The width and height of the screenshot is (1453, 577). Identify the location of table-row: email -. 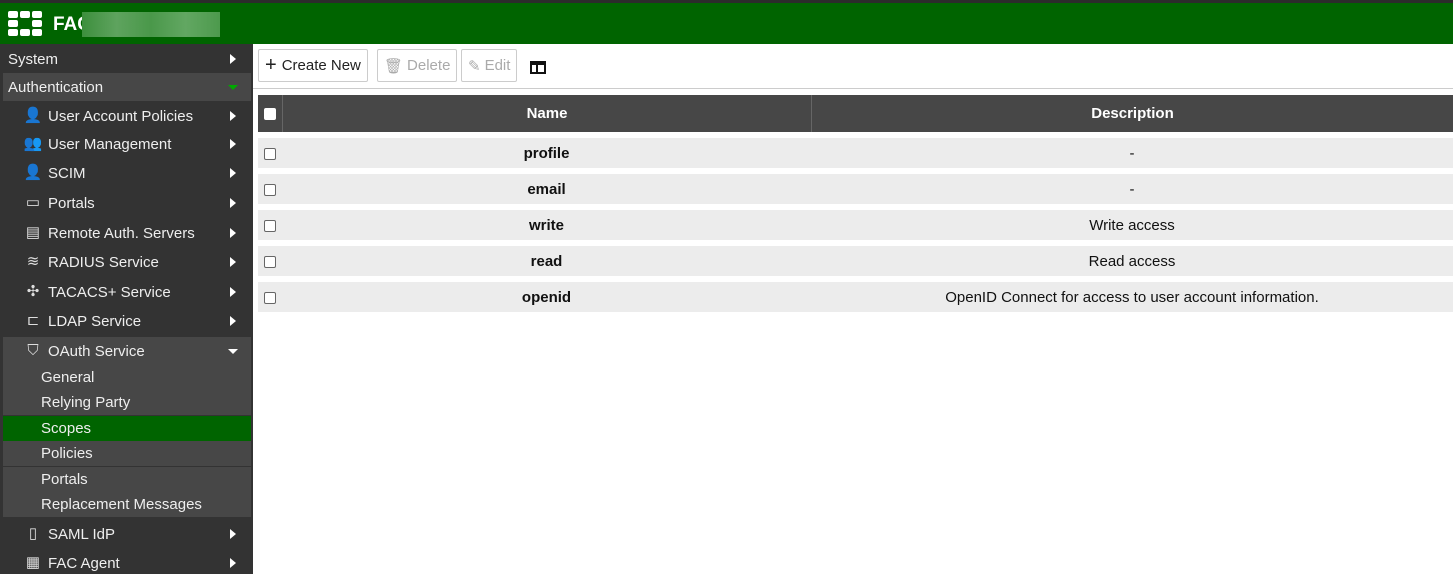
(855, 189).